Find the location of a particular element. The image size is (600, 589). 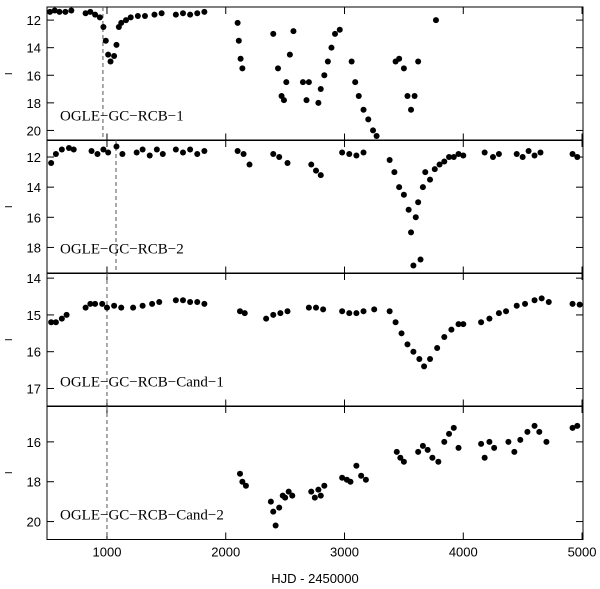

x-tick-label: 5000 is located at coordinates (582, 552).